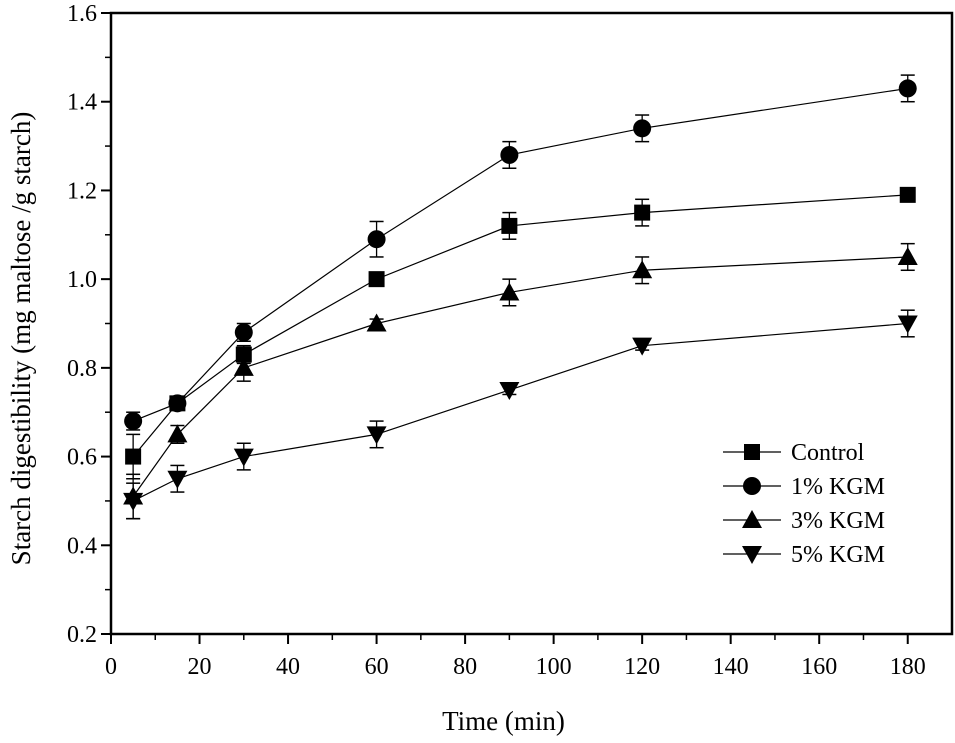 The image size is (955, 743). What do you see at coordinates (838, 487) in the screenshot?
I see `legend-label: 1% KGM` at bounding box center [838, 487].